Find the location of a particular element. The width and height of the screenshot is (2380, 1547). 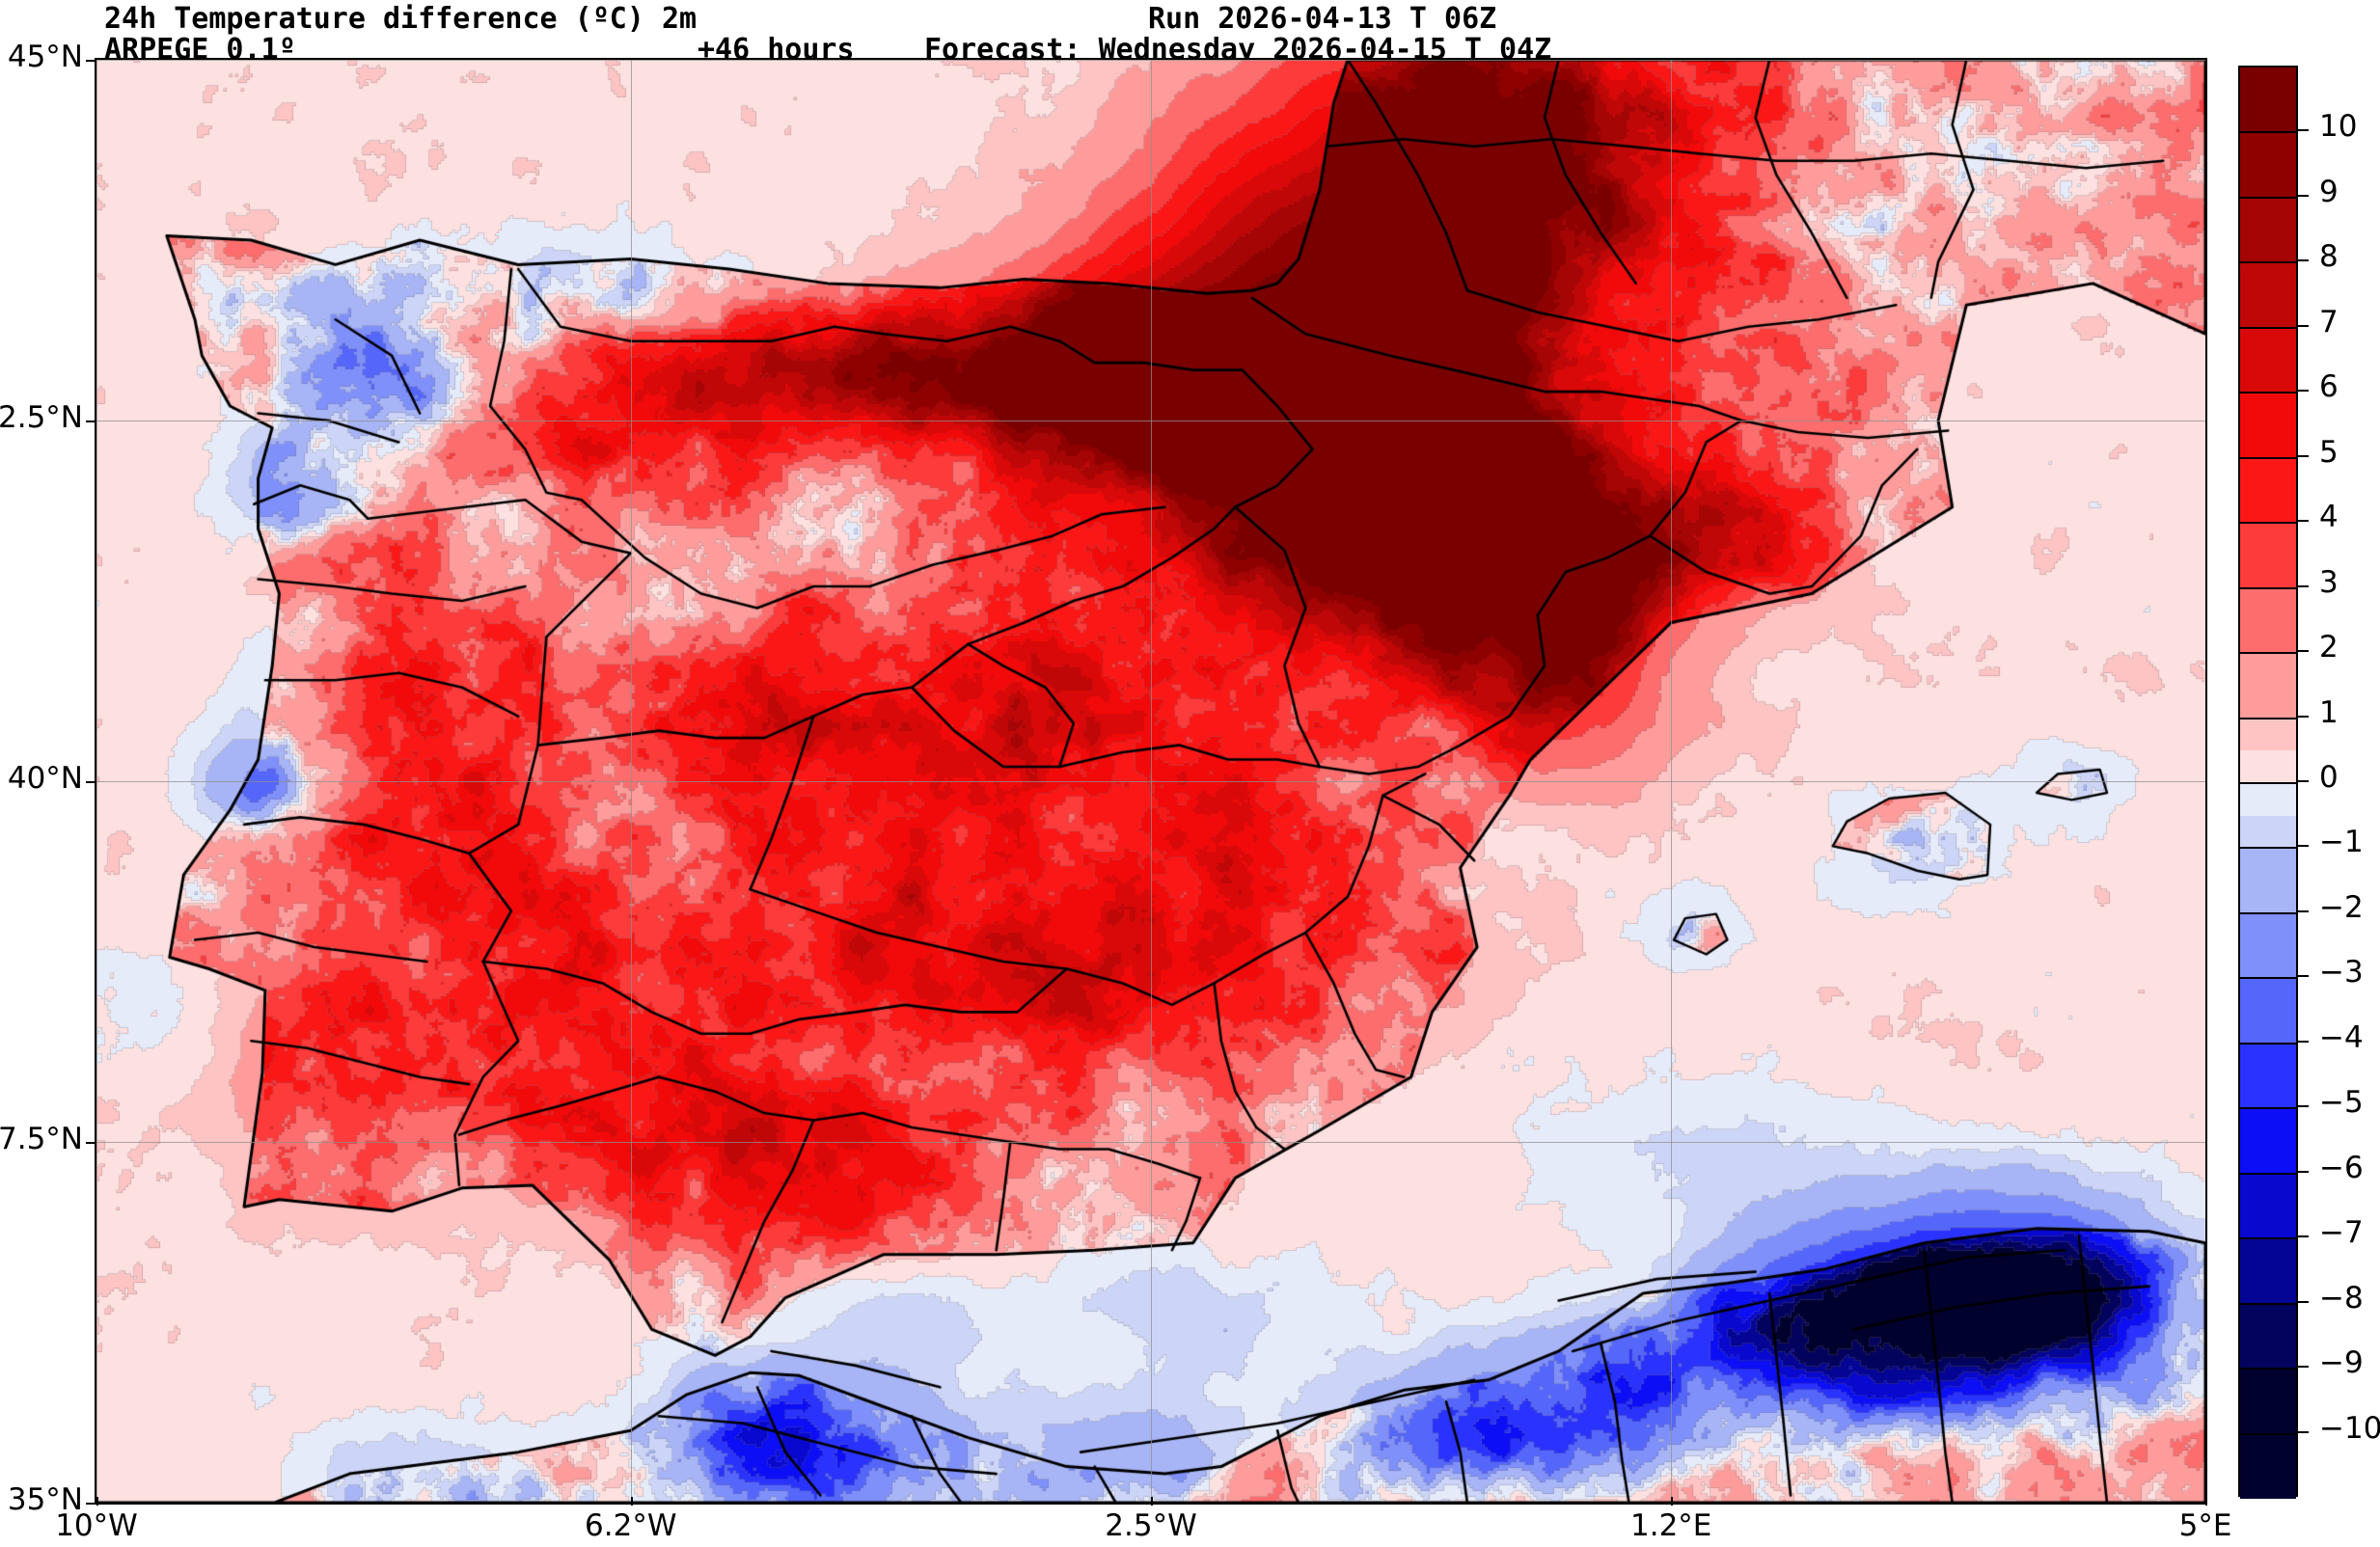

colorbar-tick-label-4: 6 is located at coordinates (2329, 387).